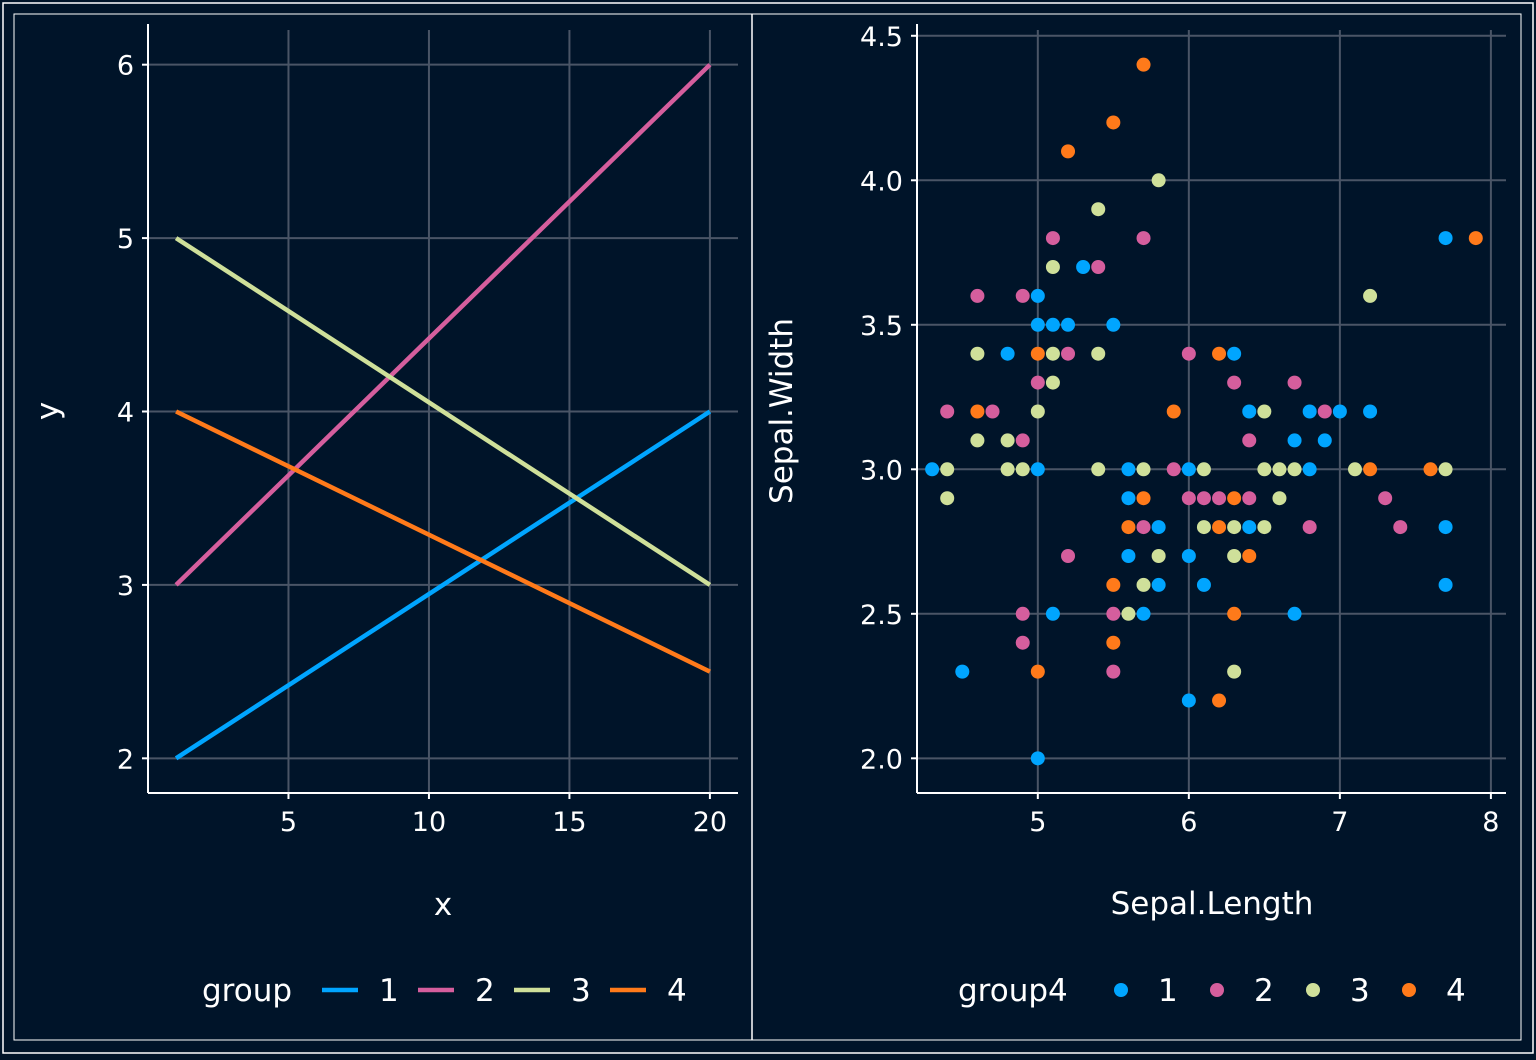  Describe the element at coordinates (443, 905) in the screenshot. I see `line-chart-x-axis-label: x` at that location.